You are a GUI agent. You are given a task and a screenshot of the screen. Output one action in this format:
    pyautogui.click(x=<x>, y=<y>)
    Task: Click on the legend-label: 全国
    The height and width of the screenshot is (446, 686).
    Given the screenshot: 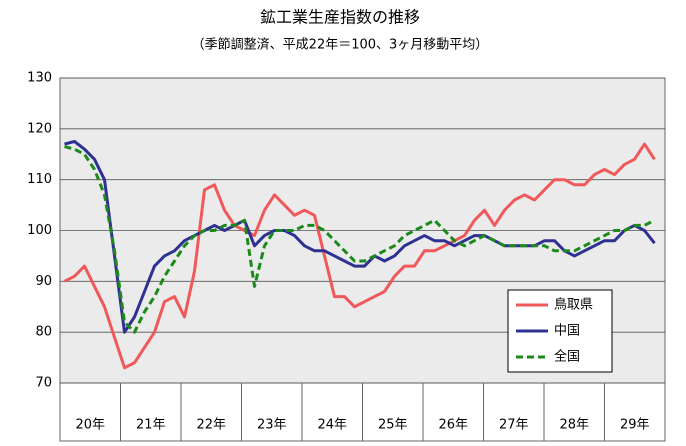 What is the action you would take?
    pyautogui.click(x=567, y=357)
    